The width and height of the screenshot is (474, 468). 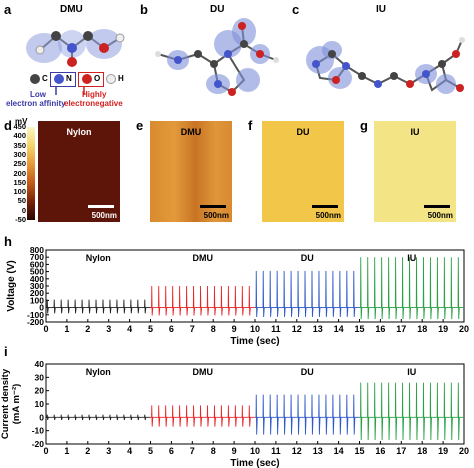 What do you see at coordinates (40, 391) in the screenshot?
I see `y-tick-label: 20` at bounding box center [40, 391].